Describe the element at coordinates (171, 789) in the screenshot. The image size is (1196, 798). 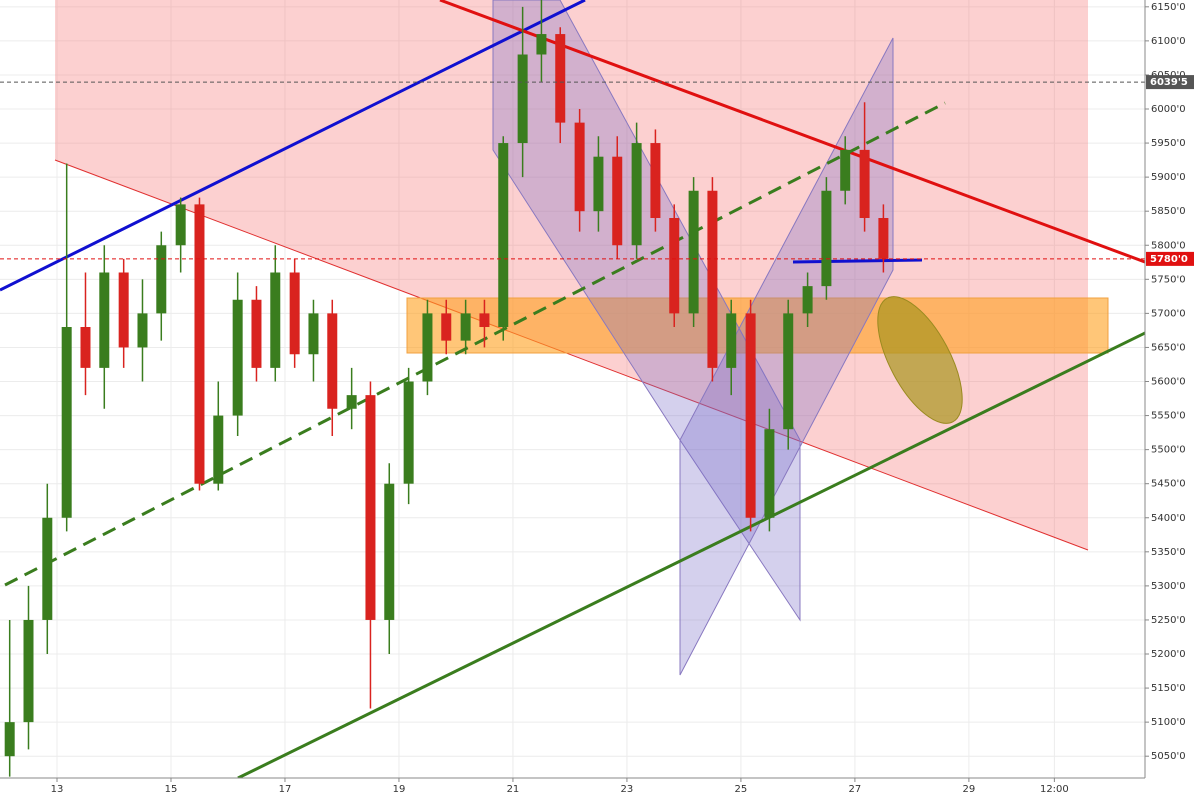
I see `x-tick-label: 15` at that location.